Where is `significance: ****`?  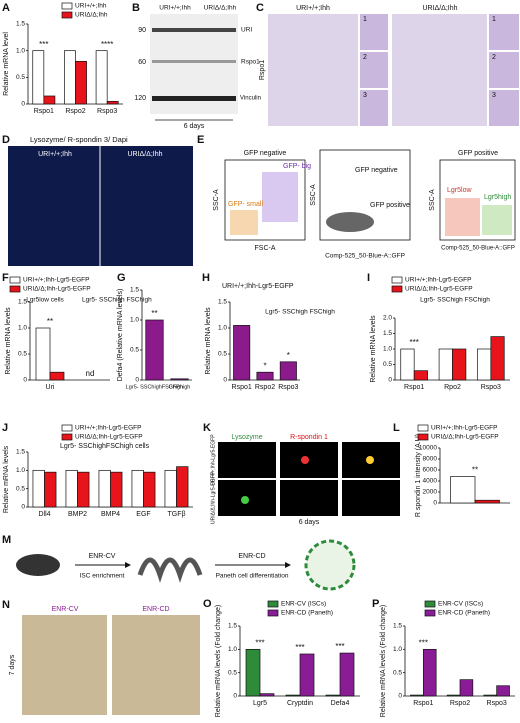 significance: **** is located at coordinates (107, 44).